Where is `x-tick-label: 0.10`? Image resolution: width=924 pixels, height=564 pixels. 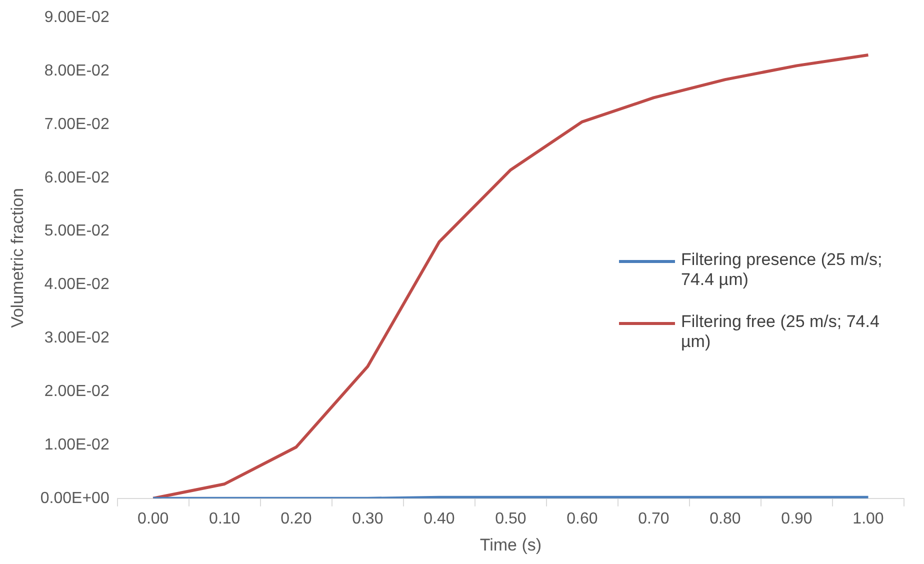
x-tick-label: 0.10 is located at coordinates (224, 519).